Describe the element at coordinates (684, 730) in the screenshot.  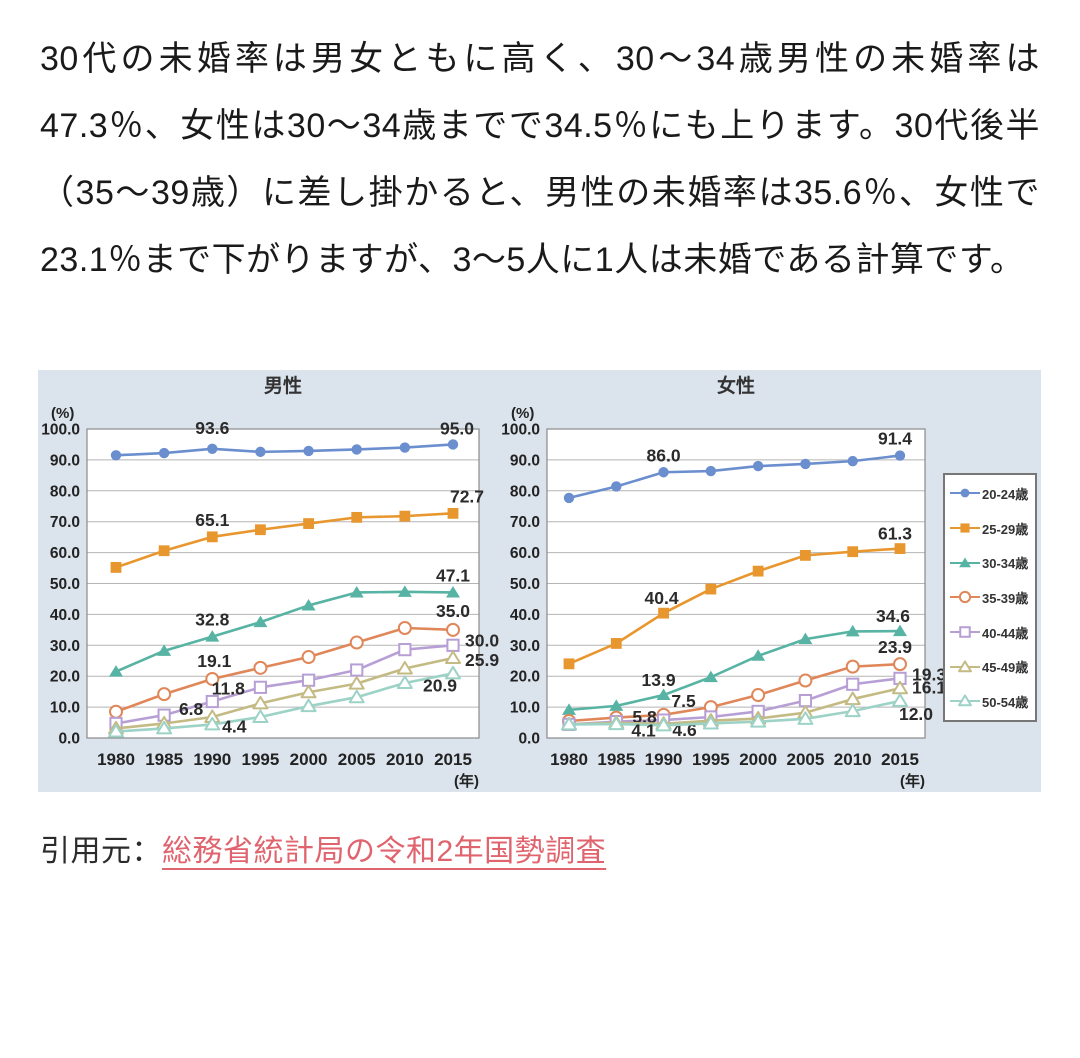
I see `svg-text: 4.6` at that location.